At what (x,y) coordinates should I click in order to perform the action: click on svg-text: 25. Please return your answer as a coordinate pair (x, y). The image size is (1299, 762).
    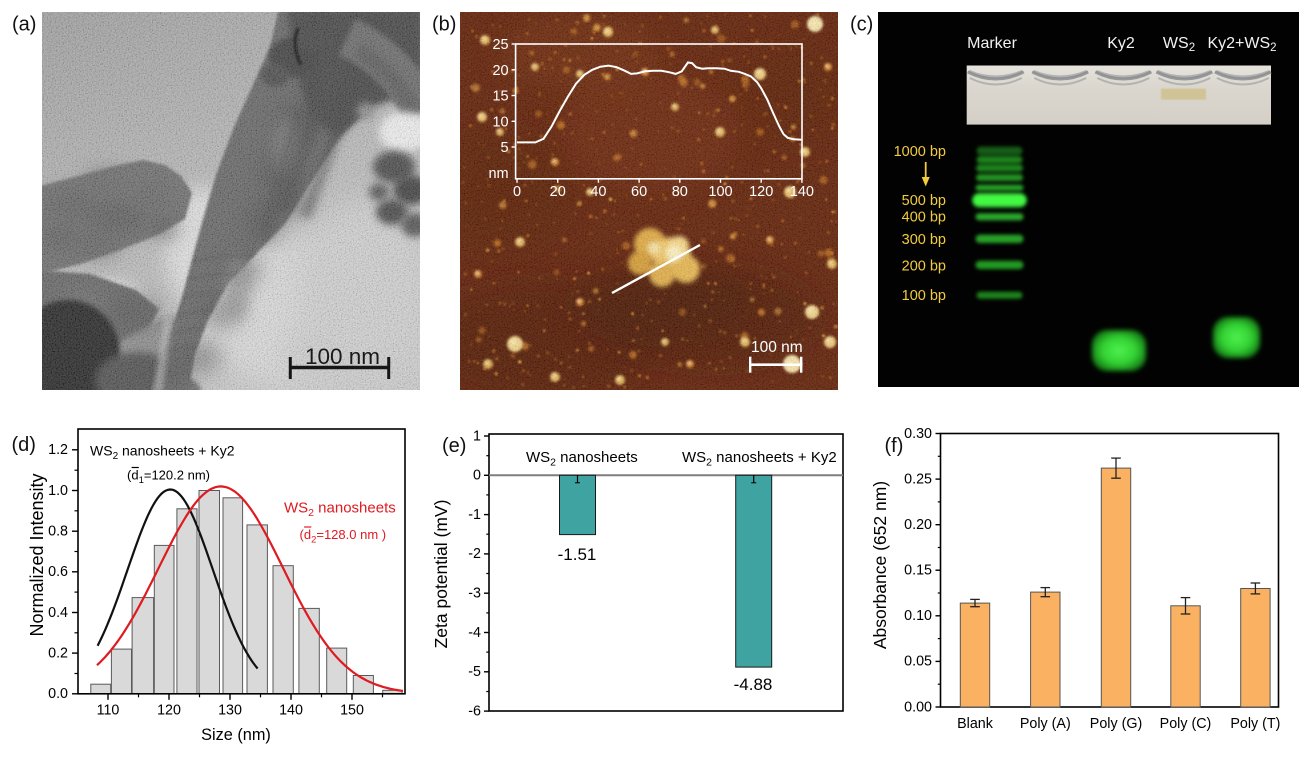
    Looking at the image, I should click on (500, 45).